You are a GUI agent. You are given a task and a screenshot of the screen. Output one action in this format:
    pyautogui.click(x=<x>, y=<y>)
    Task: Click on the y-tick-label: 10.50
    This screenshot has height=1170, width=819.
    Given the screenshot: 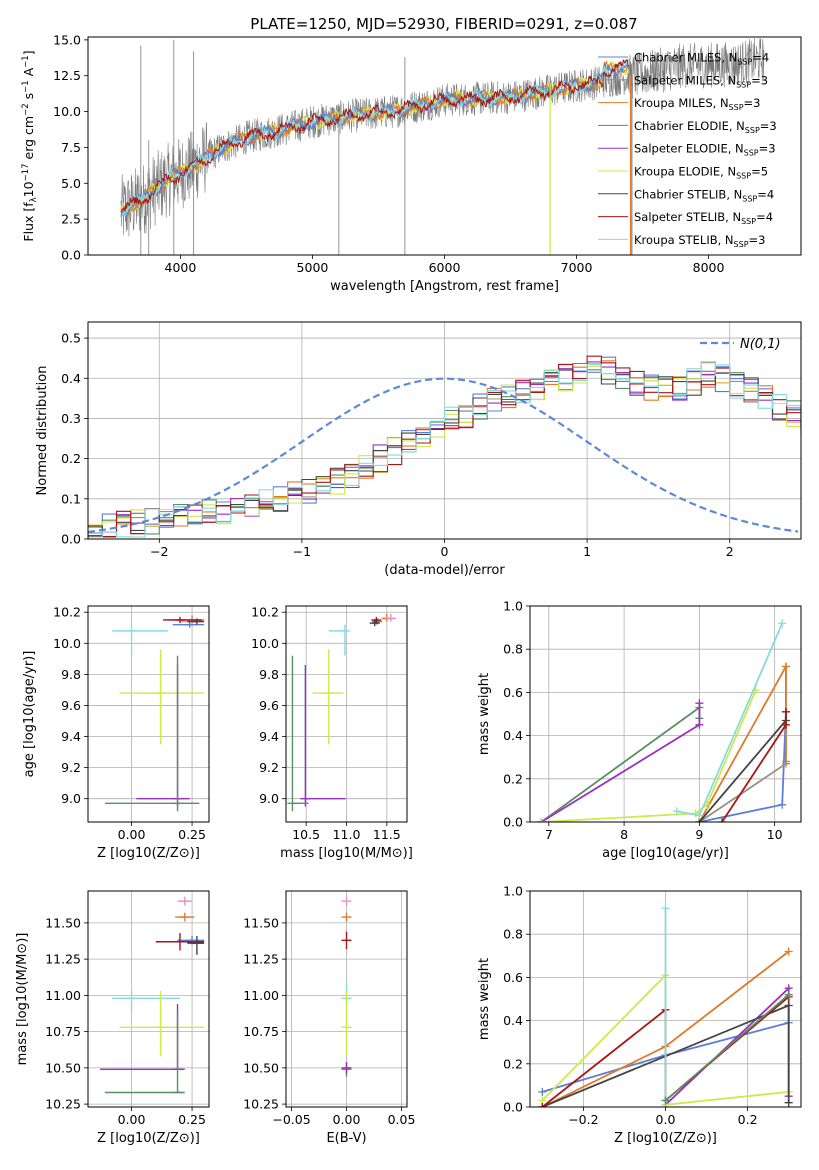 What is the action you would take?
    pyautogui.click(x=63, y=1067)
    